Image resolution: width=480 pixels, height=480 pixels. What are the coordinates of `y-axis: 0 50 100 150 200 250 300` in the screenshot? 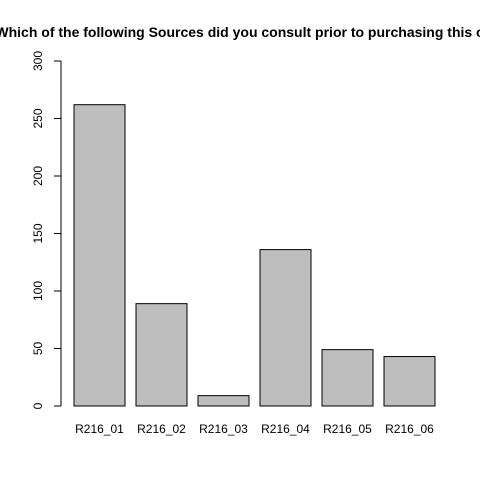 It's located at (46, 230).